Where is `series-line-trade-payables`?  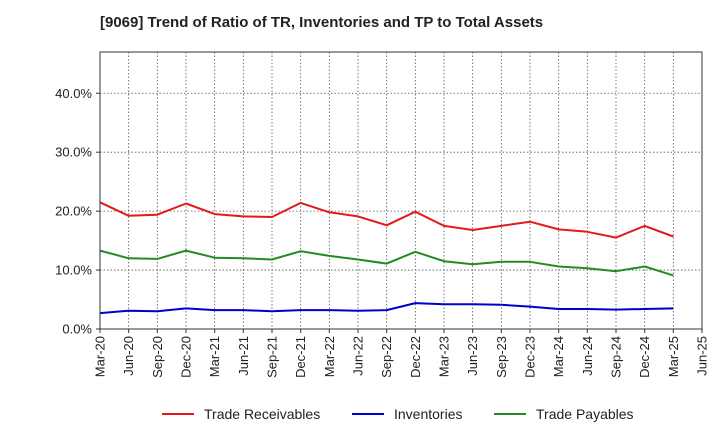 series-line-trade-payables is located at coordinates (386, 263).